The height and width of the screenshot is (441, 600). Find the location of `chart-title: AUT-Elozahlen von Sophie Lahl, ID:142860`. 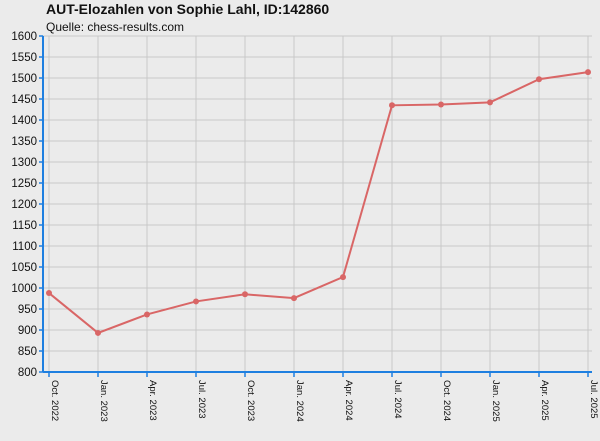

chart-title: AUT-Elozahlen von Sophie Lahl, ID:142860 is located at coordinates (188, 9).